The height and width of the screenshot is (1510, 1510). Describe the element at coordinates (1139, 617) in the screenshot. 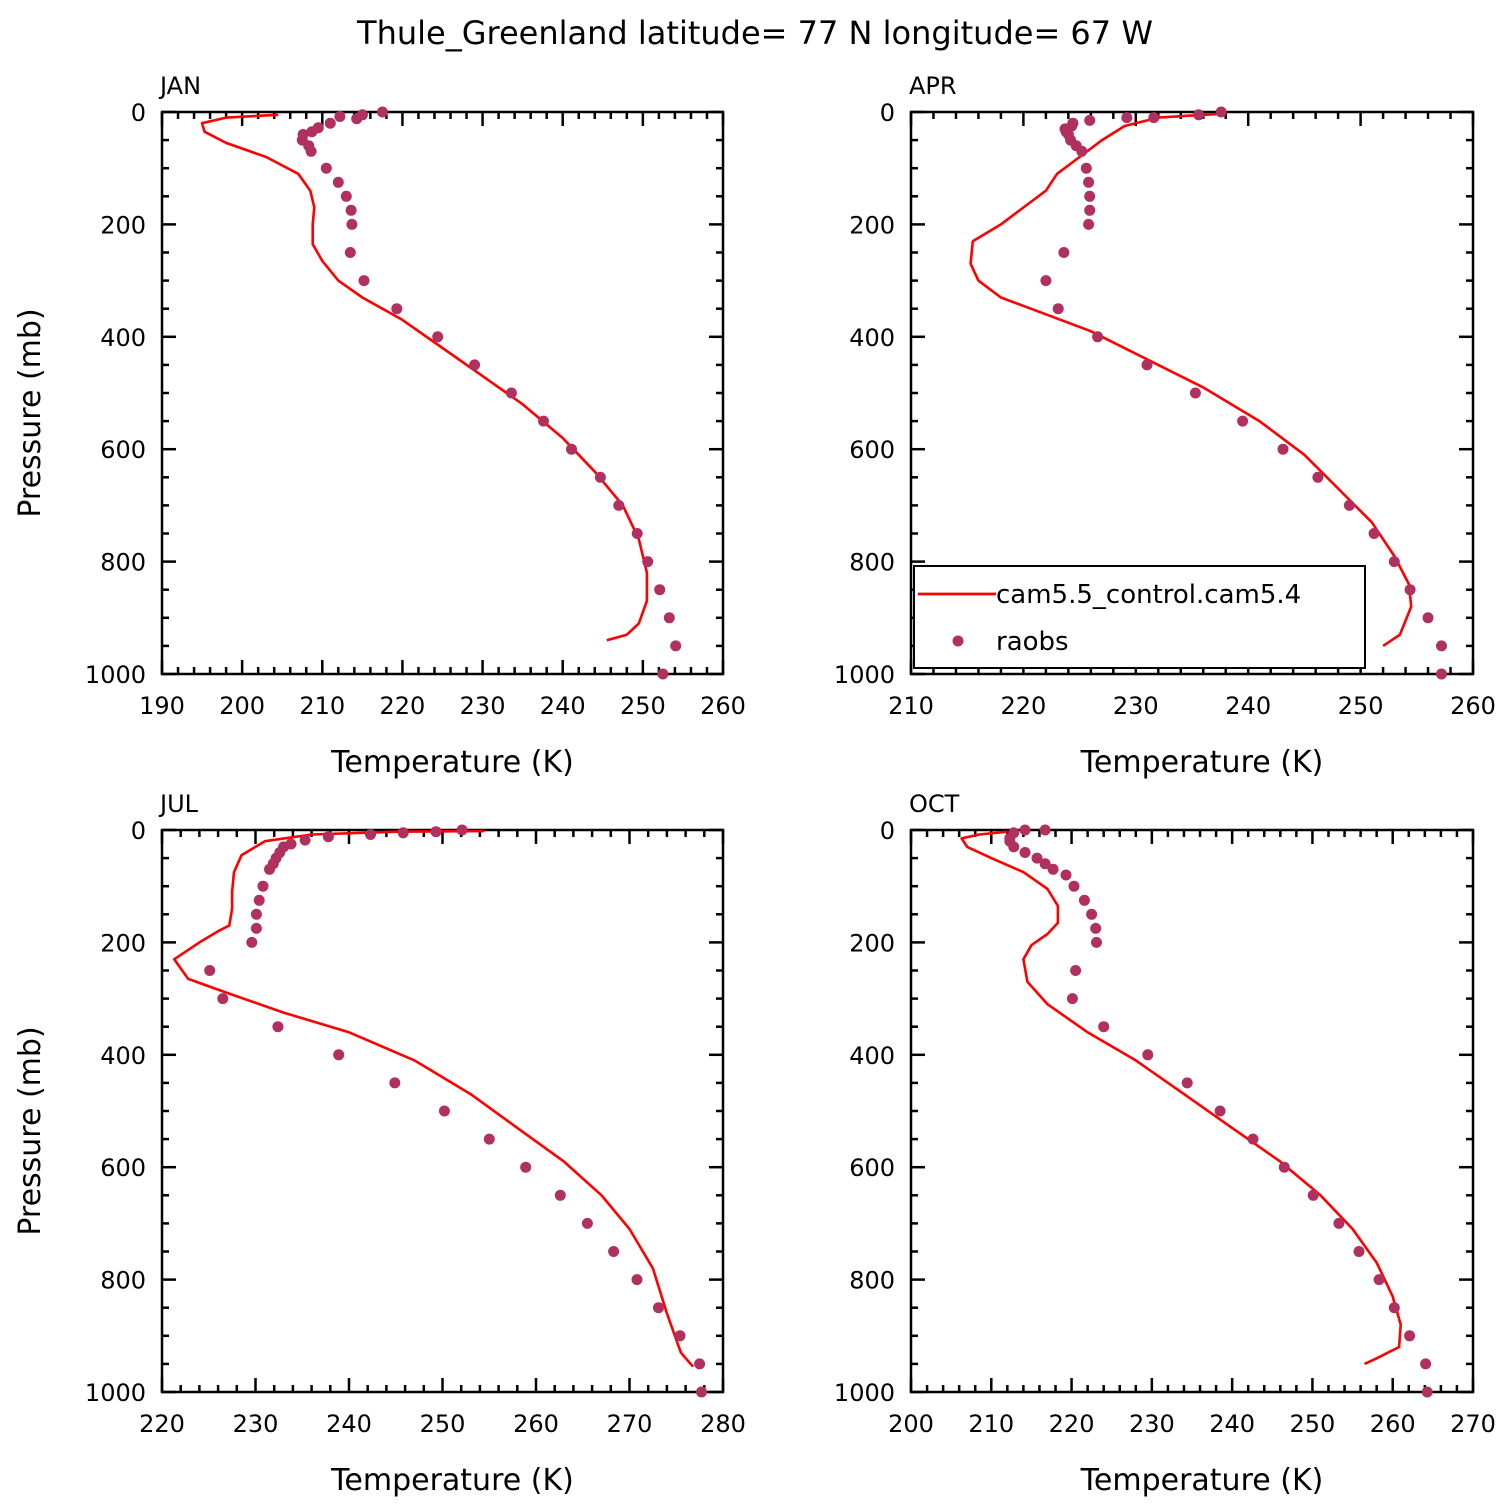

I see `legend-box` at that location.